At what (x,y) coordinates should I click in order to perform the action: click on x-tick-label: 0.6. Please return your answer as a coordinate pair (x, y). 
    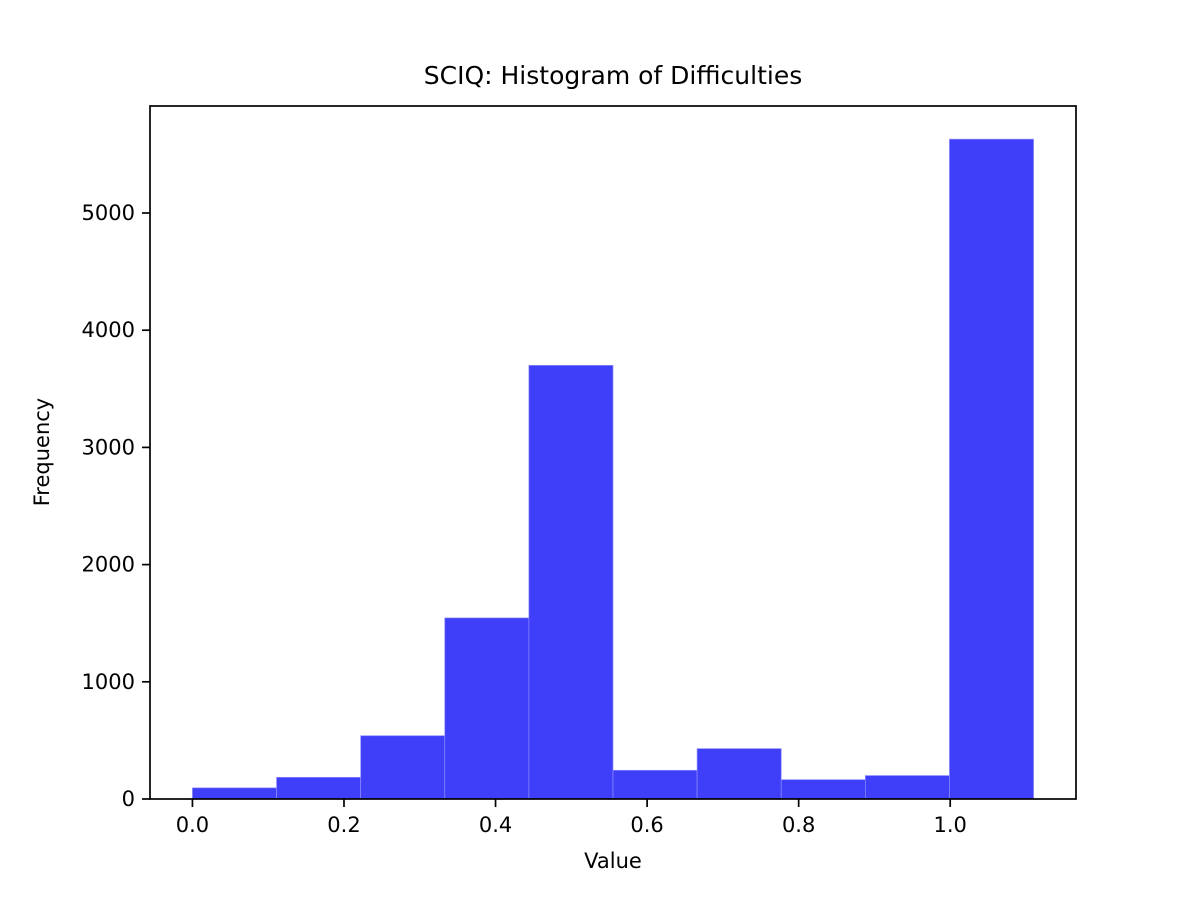
    Looking at the image, I should click on (646, 825).